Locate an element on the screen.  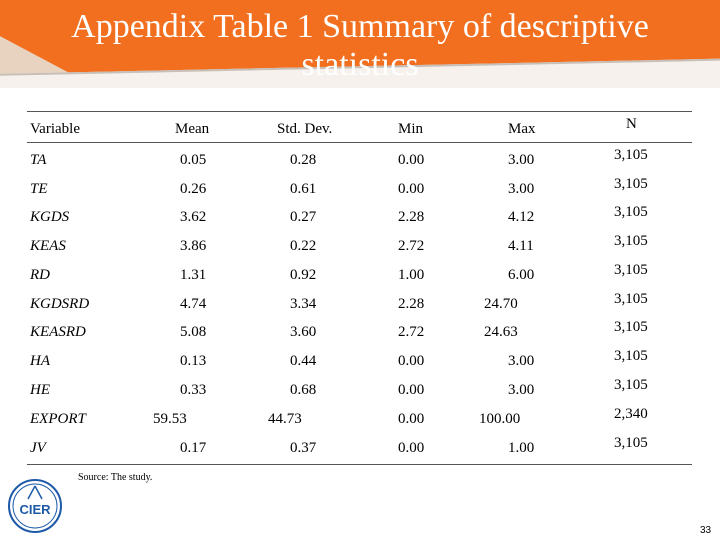
cell-max: 4.12 is located at coordinates (521, 217).